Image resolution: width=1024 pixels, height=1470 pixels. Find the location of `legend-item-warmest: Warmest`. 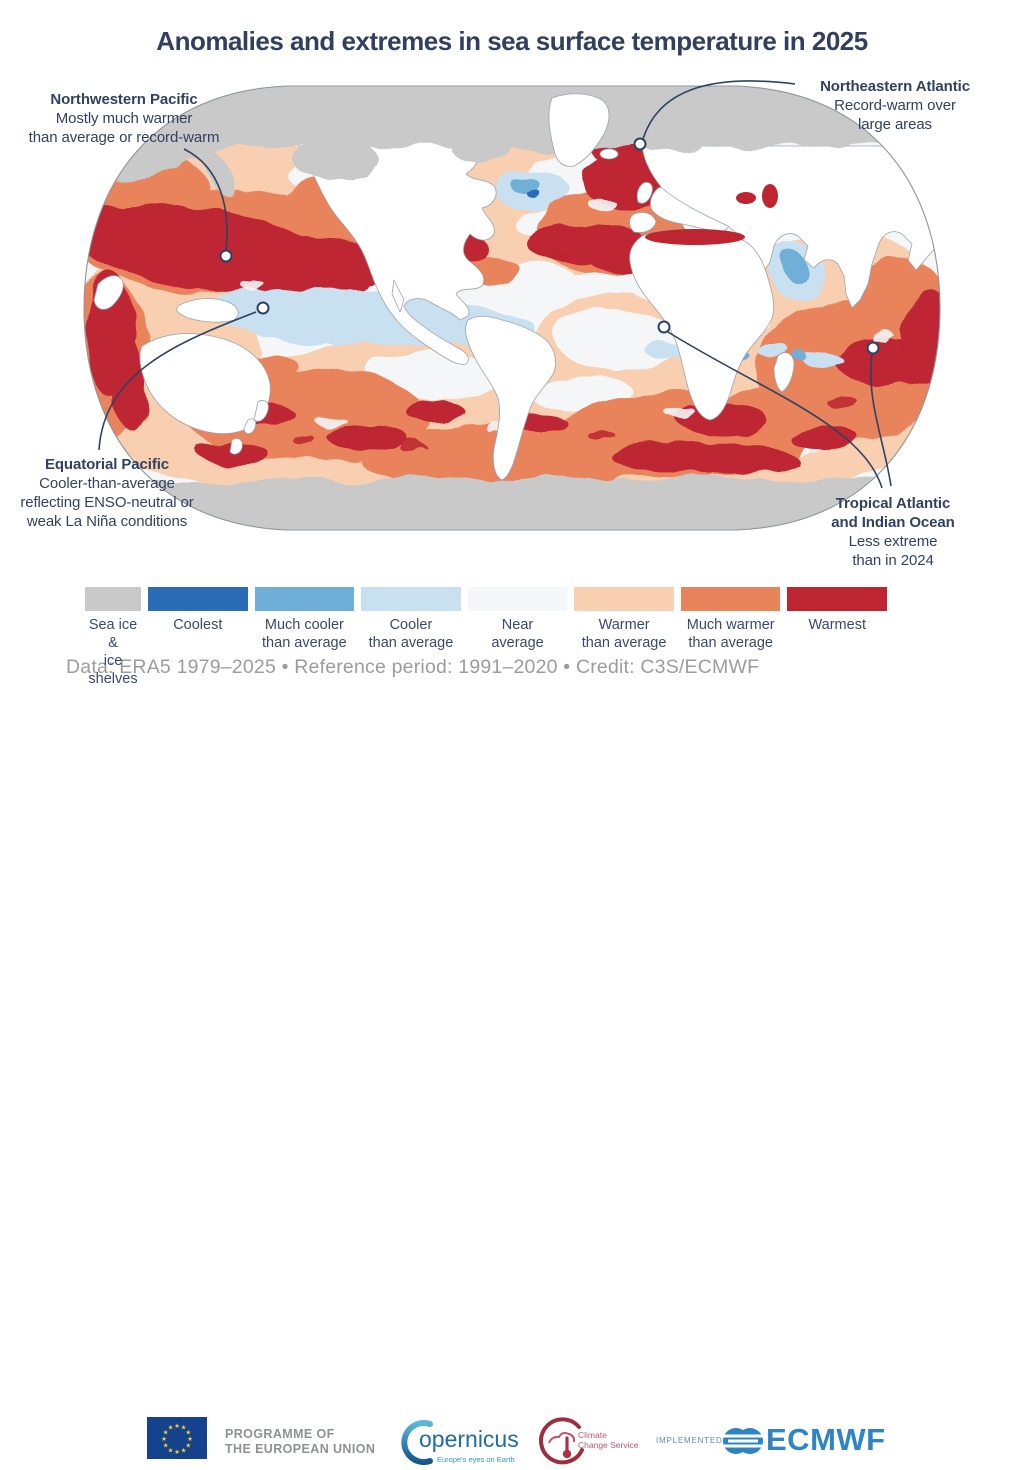

legend-item-warmest: Warmest is located at coordinates (837, 637).